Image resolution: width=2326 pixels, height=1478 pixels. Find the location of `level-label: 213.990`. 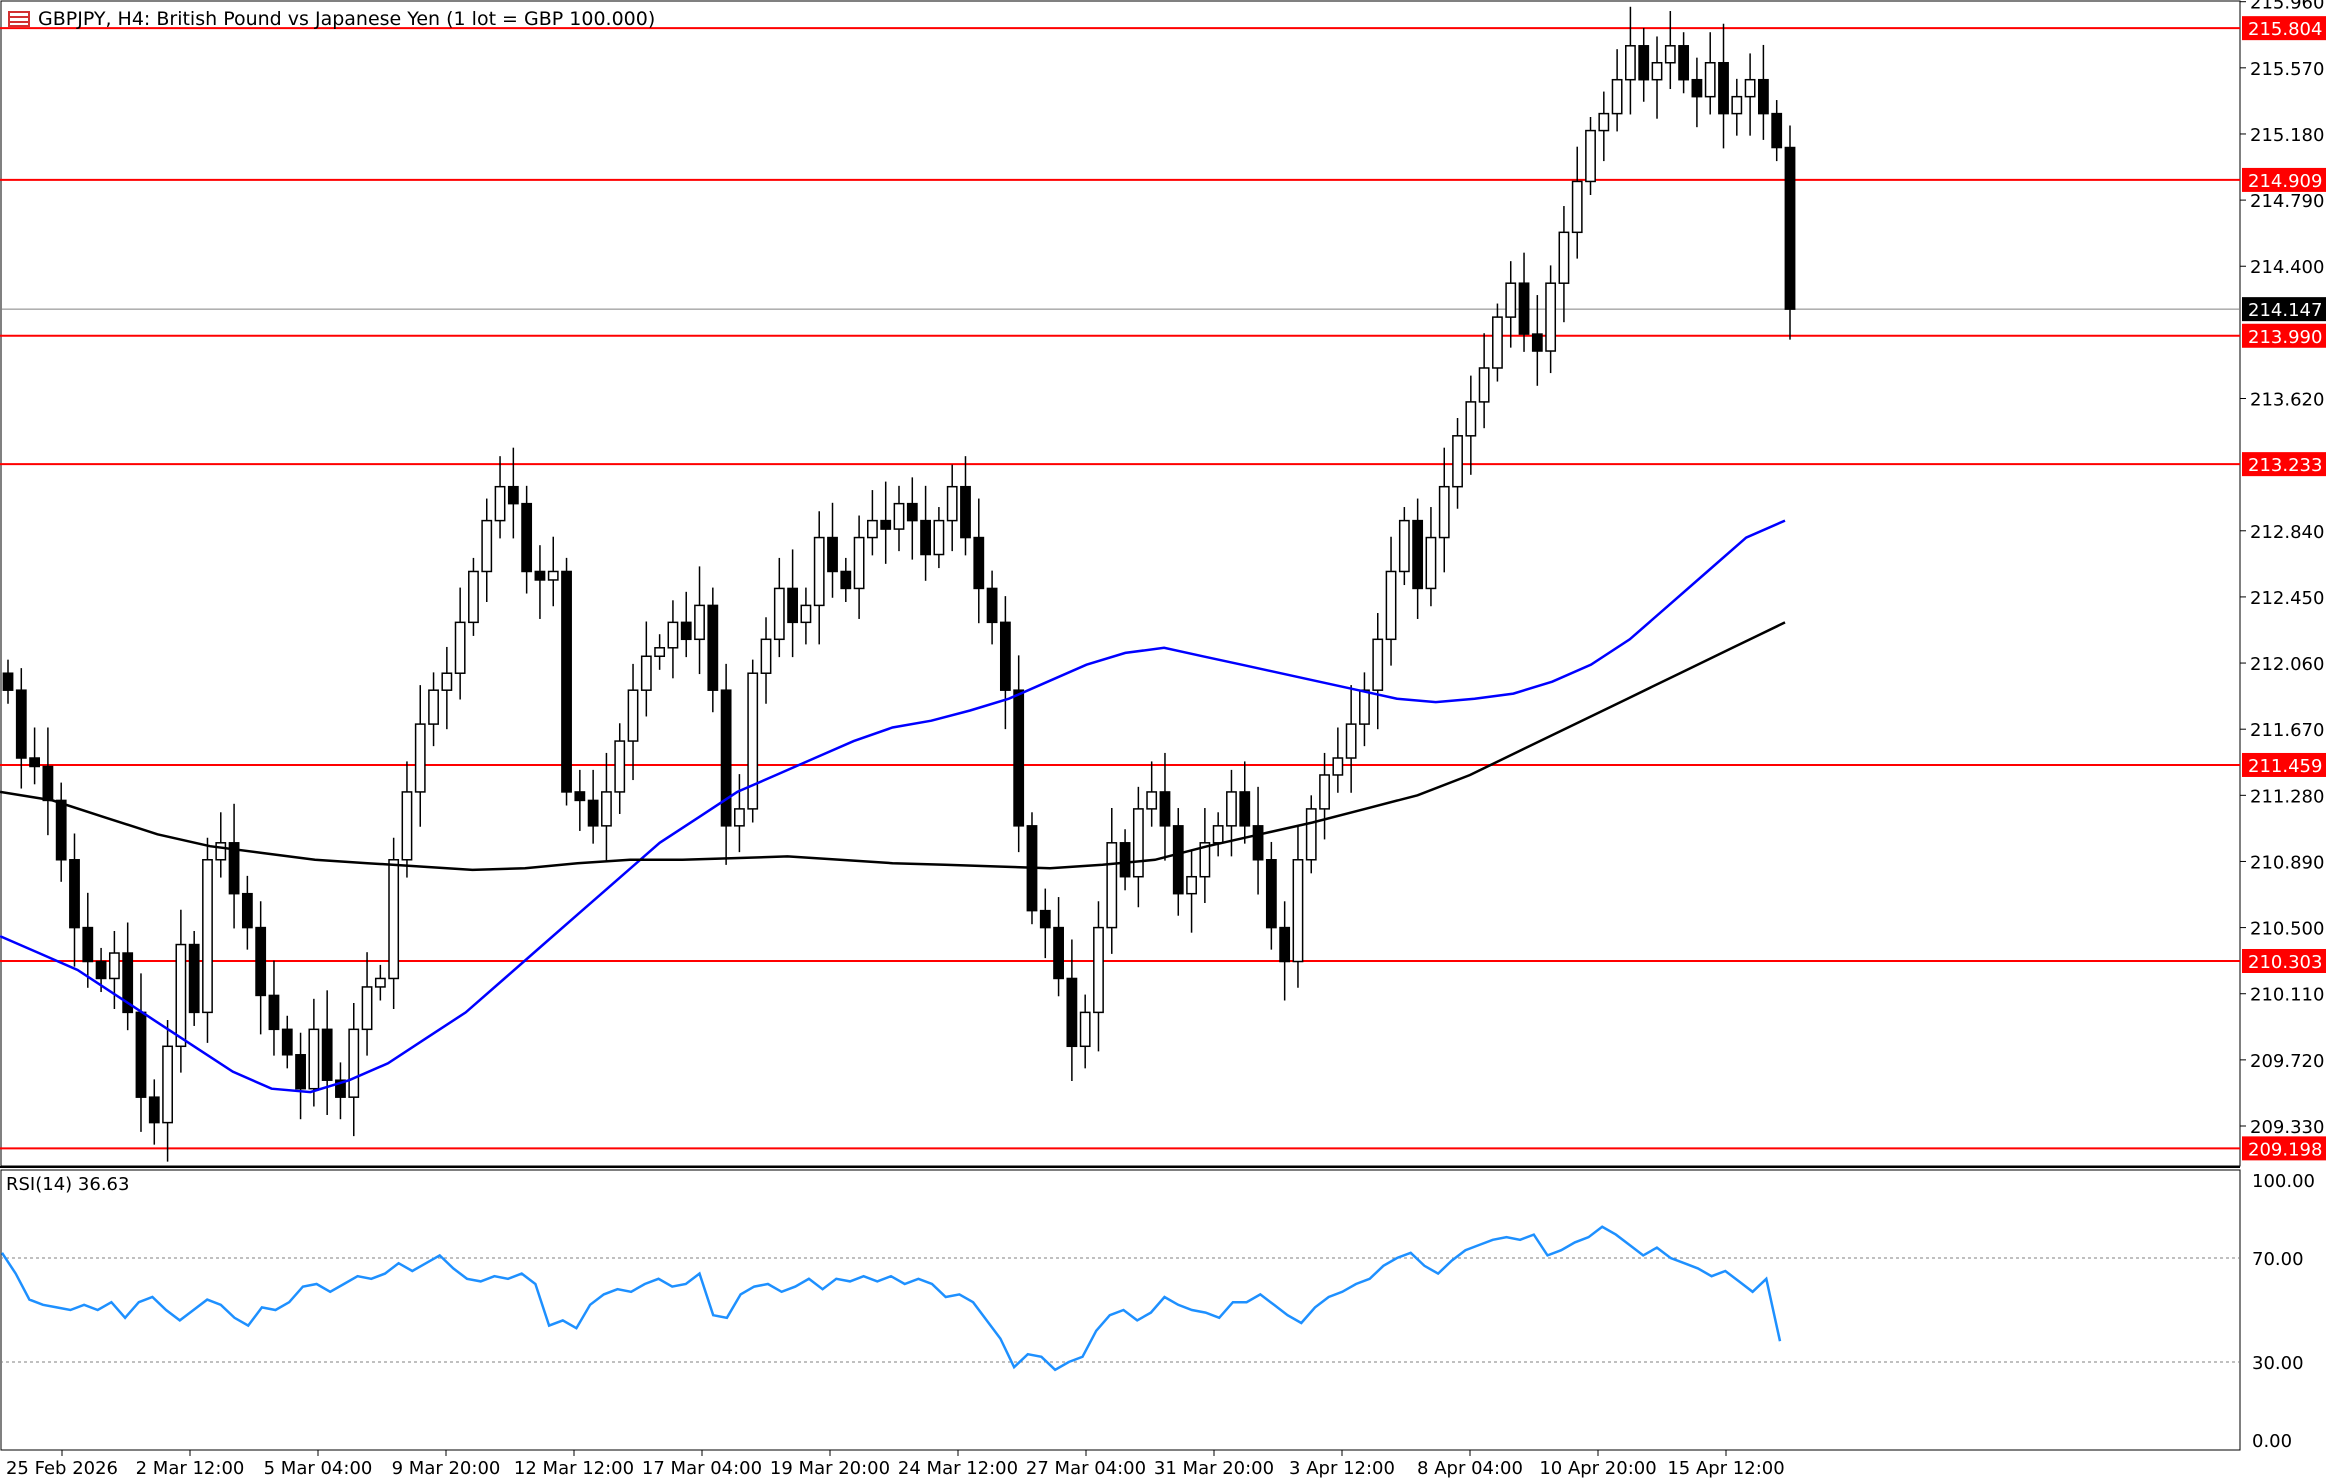

level-label: 213.990 is located at coordinates (2285, 337).